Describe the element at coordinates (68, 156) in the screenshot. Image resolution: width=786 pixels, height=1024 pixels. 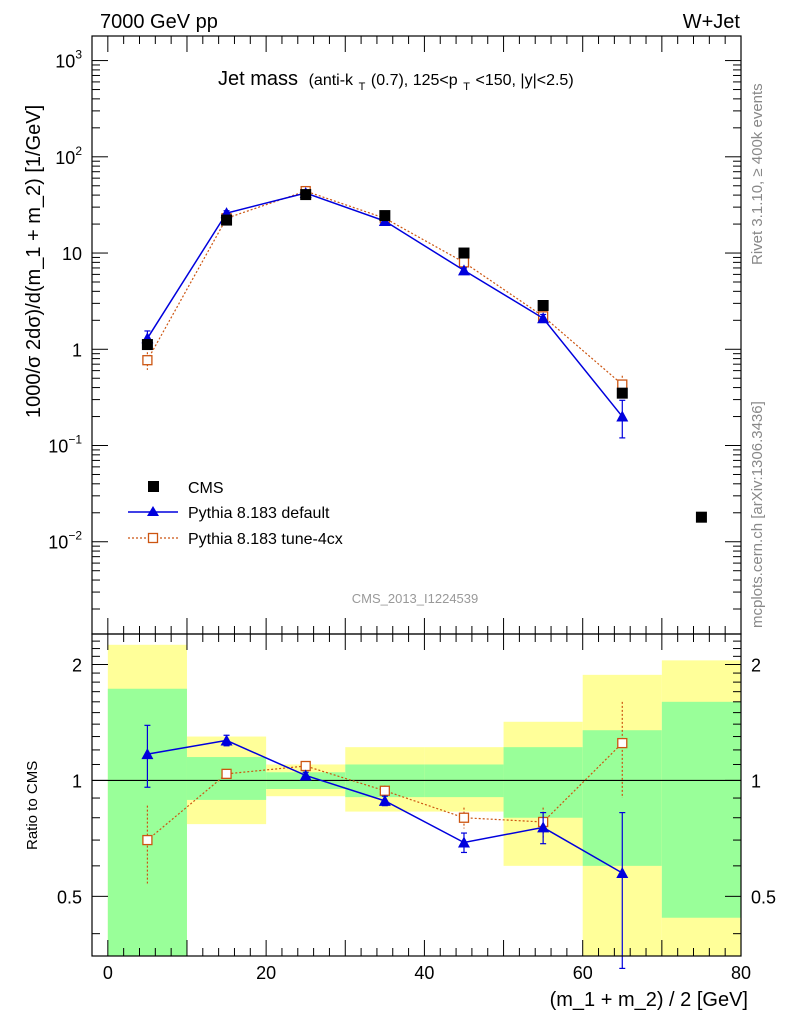
I see `y-tick-label: 10²` at that location.